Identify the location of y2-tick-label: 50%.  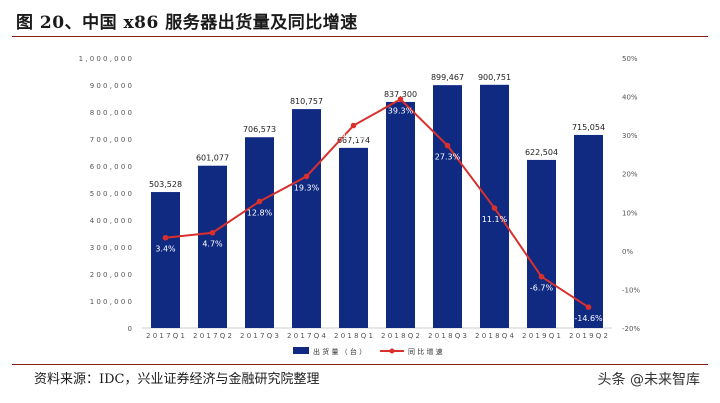
(630, 59).